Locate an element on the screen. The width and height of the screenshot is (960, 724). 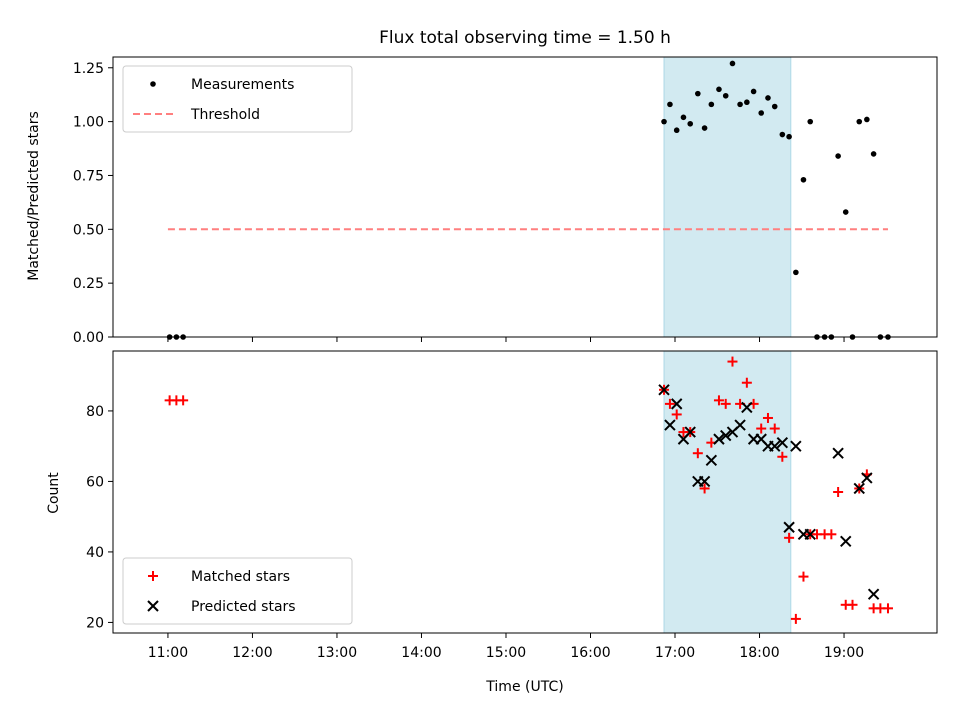
top-y-tick-label: 0.25 is located at coordinates (88, 284).